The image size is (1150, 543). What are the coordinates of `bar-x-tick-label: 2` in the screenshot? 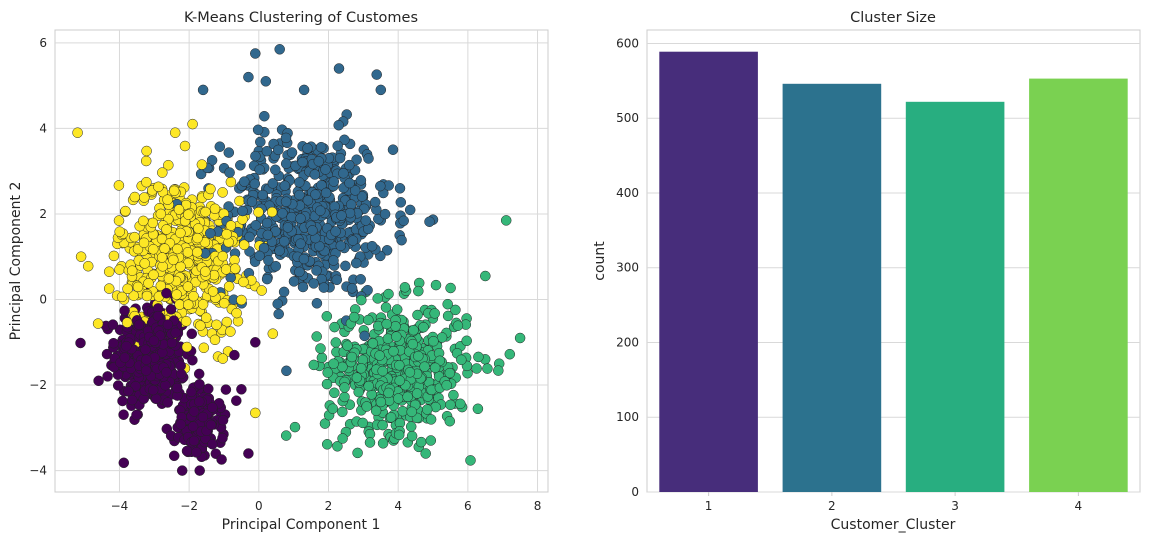 It's located at (832, 506).